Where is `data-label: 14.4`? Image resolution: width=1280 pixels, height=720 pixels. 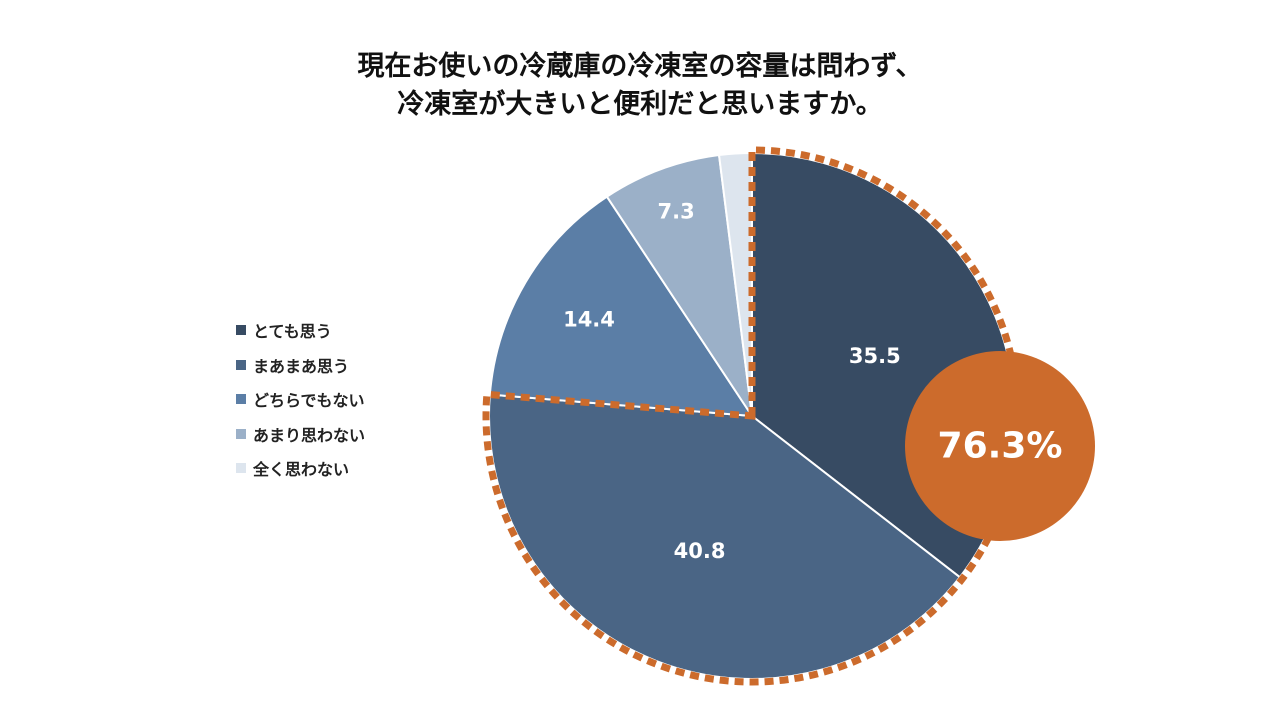 data-label: 14.4 is located at coordinates (589, 320).